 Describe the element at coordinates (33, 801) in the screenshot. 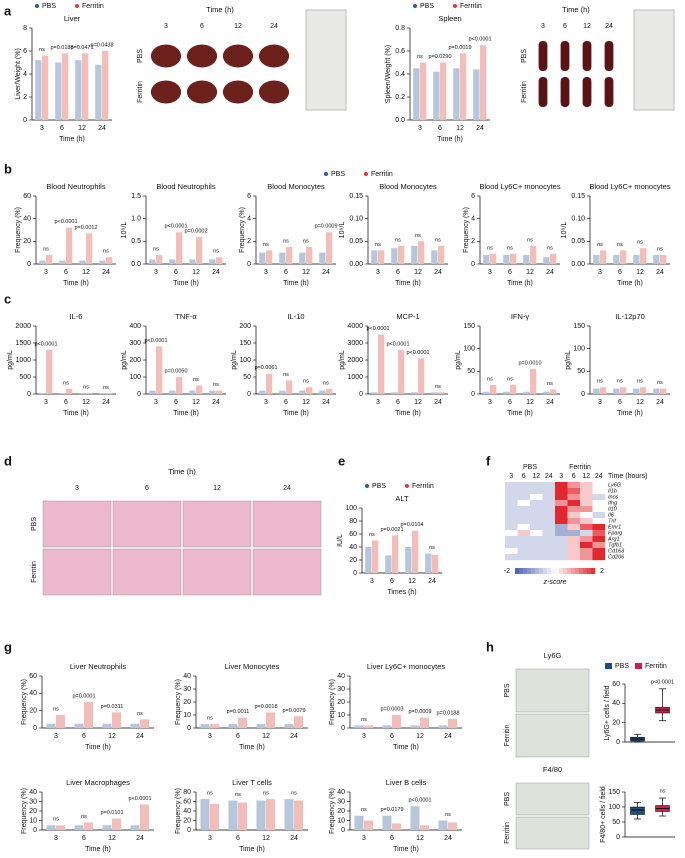

I see `y-tick-label: 30` at that location.